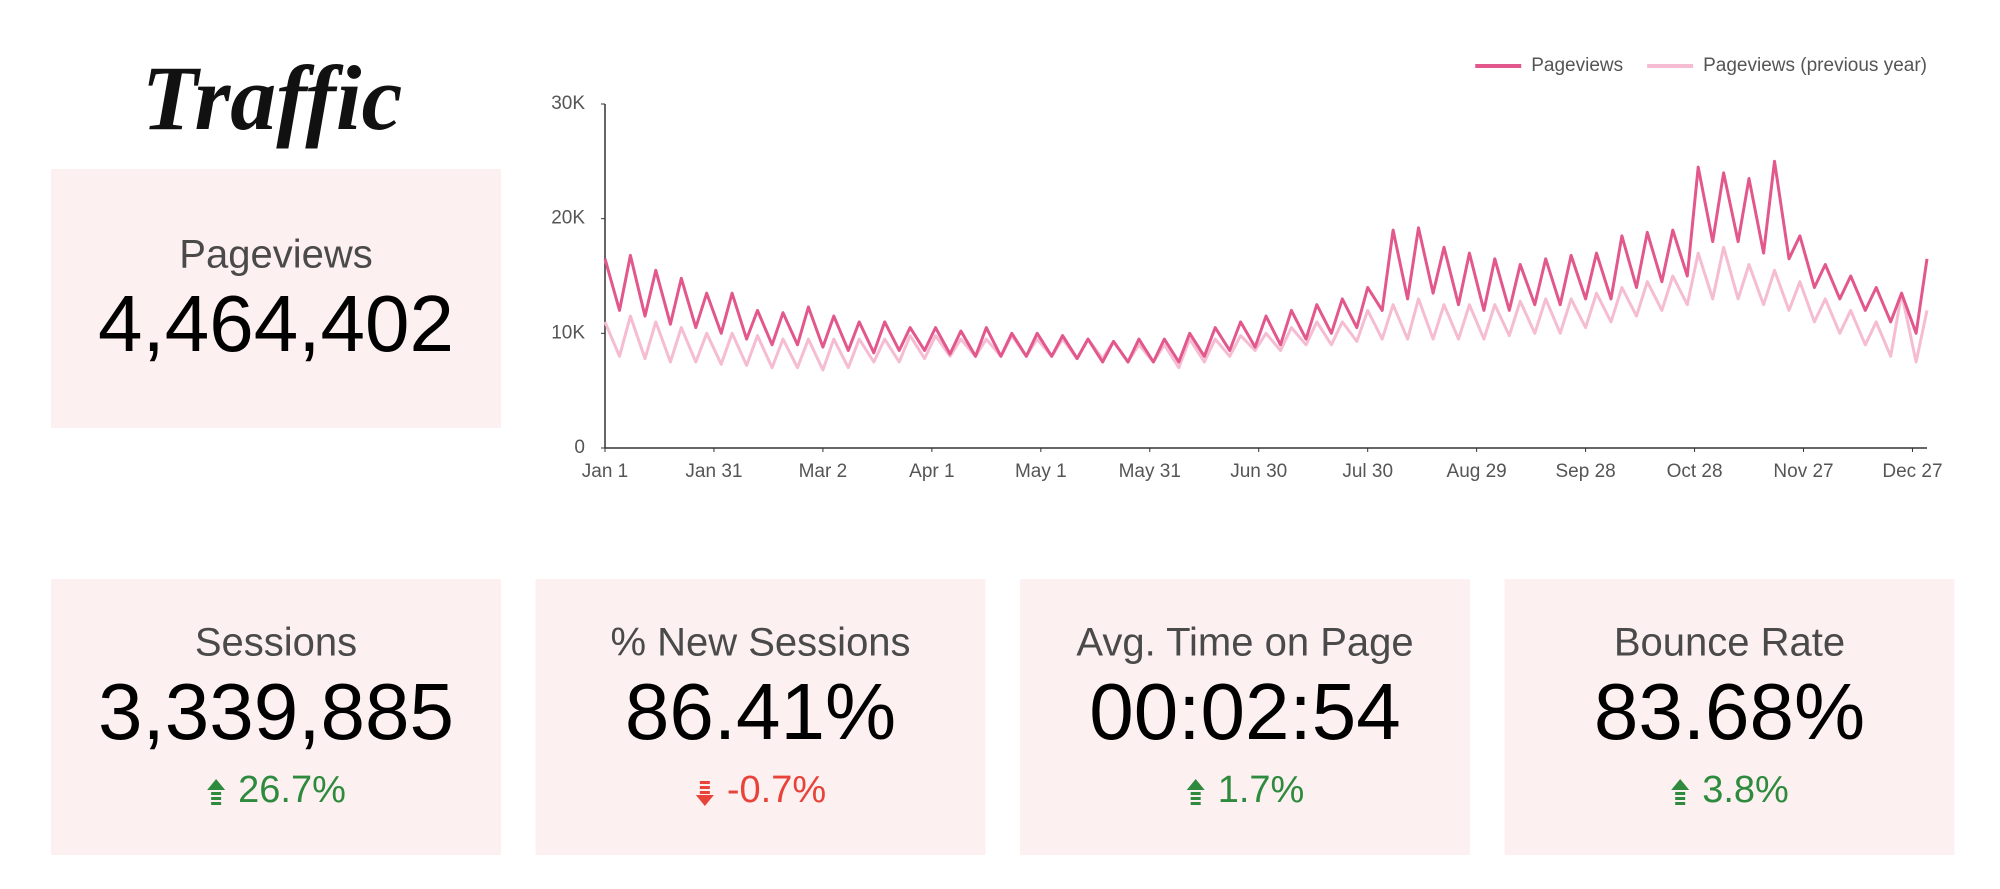 The image size is (2000, 889). I want to click on x-tick-label: Mar 2, so click(823, 471).